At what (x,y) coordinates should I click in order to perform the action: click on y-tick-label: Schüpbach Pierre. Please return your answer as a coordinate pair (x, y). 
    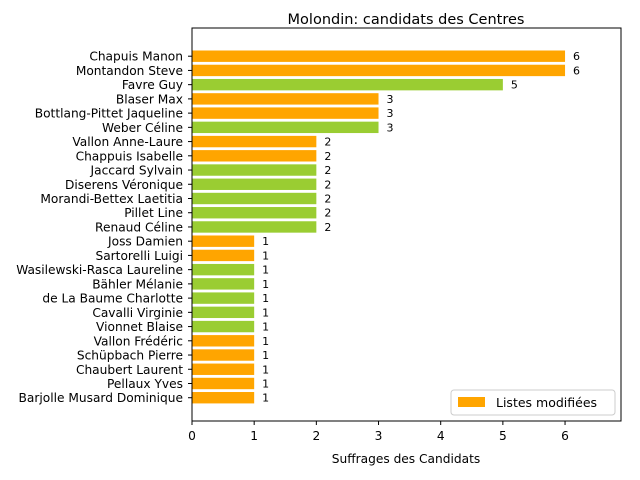
    Looking at the image, I should click on (130, 356).